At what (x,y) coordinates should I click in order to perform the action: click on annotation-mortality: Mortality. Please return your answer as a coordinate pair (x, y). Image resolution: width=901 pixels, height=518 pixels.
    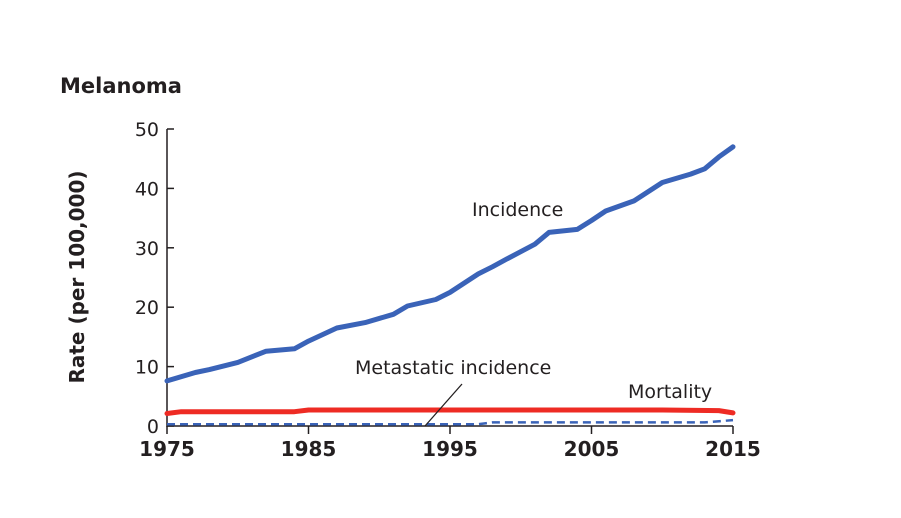
    Looking at the image, I should click on (670, 392).